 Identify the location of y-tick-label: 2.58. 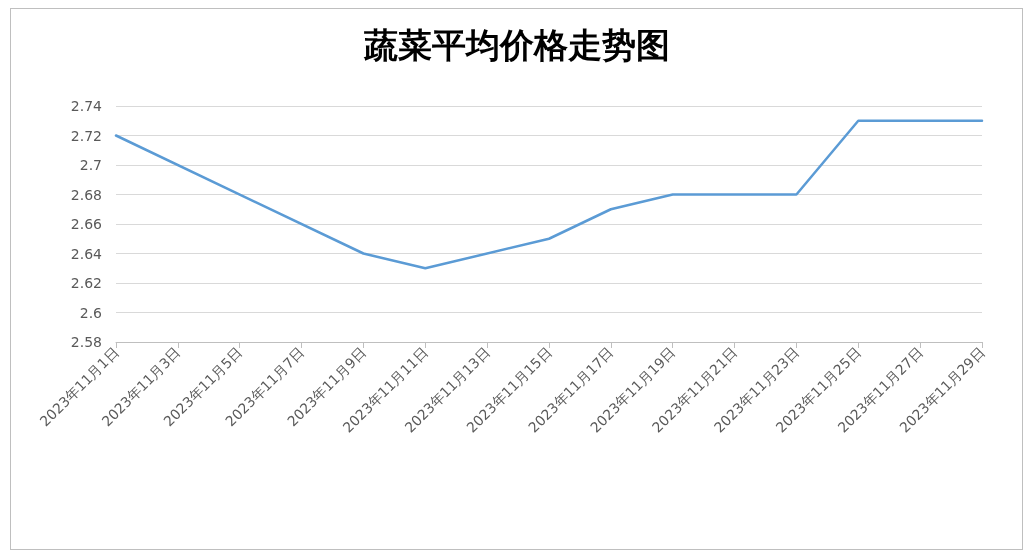
(86, 342).